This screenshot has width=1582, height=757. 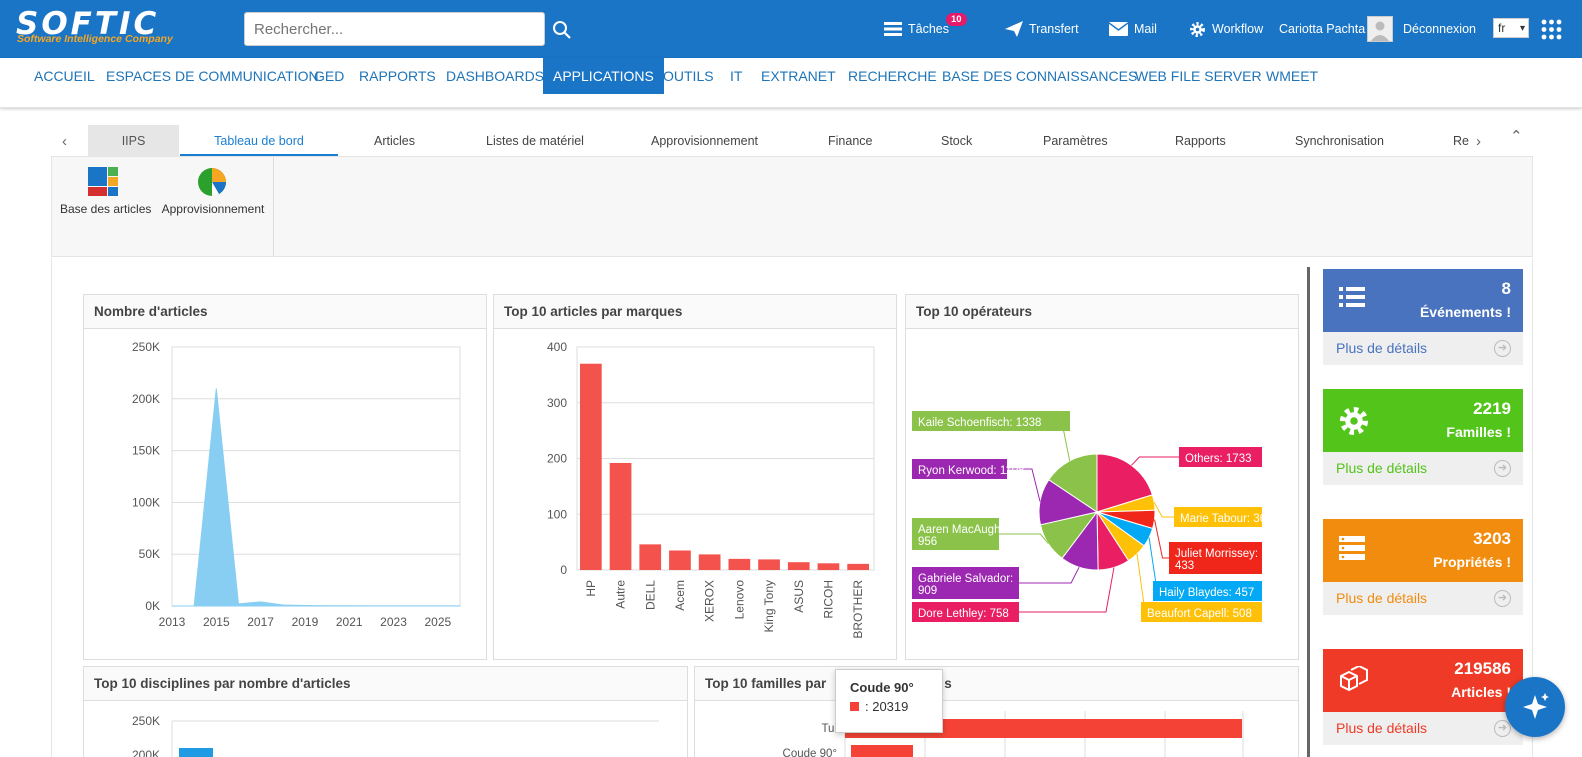 What do you see at coordinates (64, 141) in the screenshot?
I see `chevron-left-icon: ‹` at bounding box center [64, 141].